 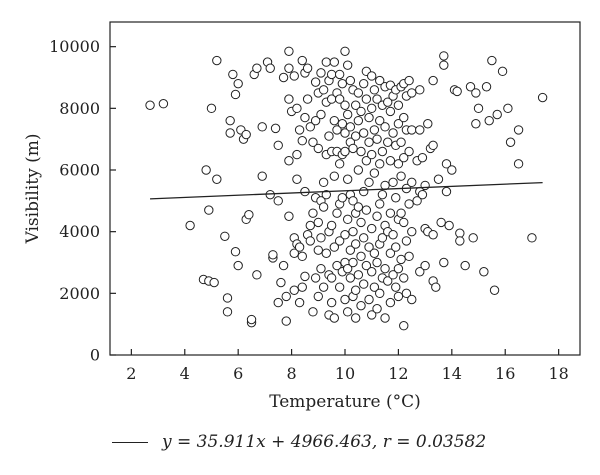 What do you see at coordinates (398, 373) in the screenshot?
I see `x-tick-label: 12` at bounding box center [398, 373].